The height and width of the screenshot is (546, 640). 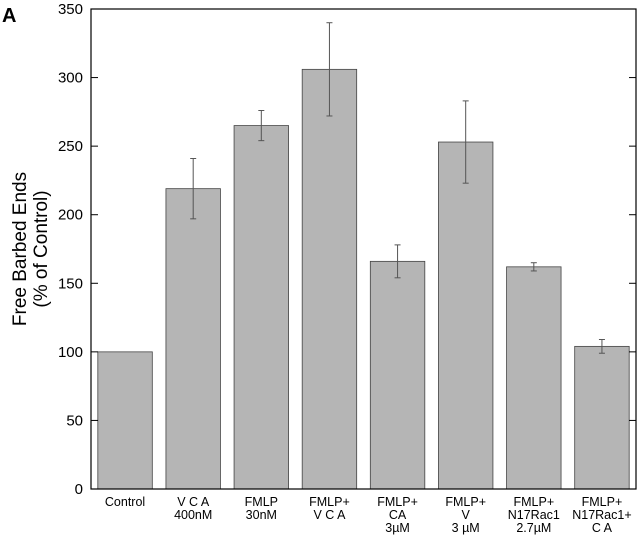 What do you see at coordinates (70, 9) in the screenshot?
I see `y-tick-label: 350` at bounding box center [70, 9].